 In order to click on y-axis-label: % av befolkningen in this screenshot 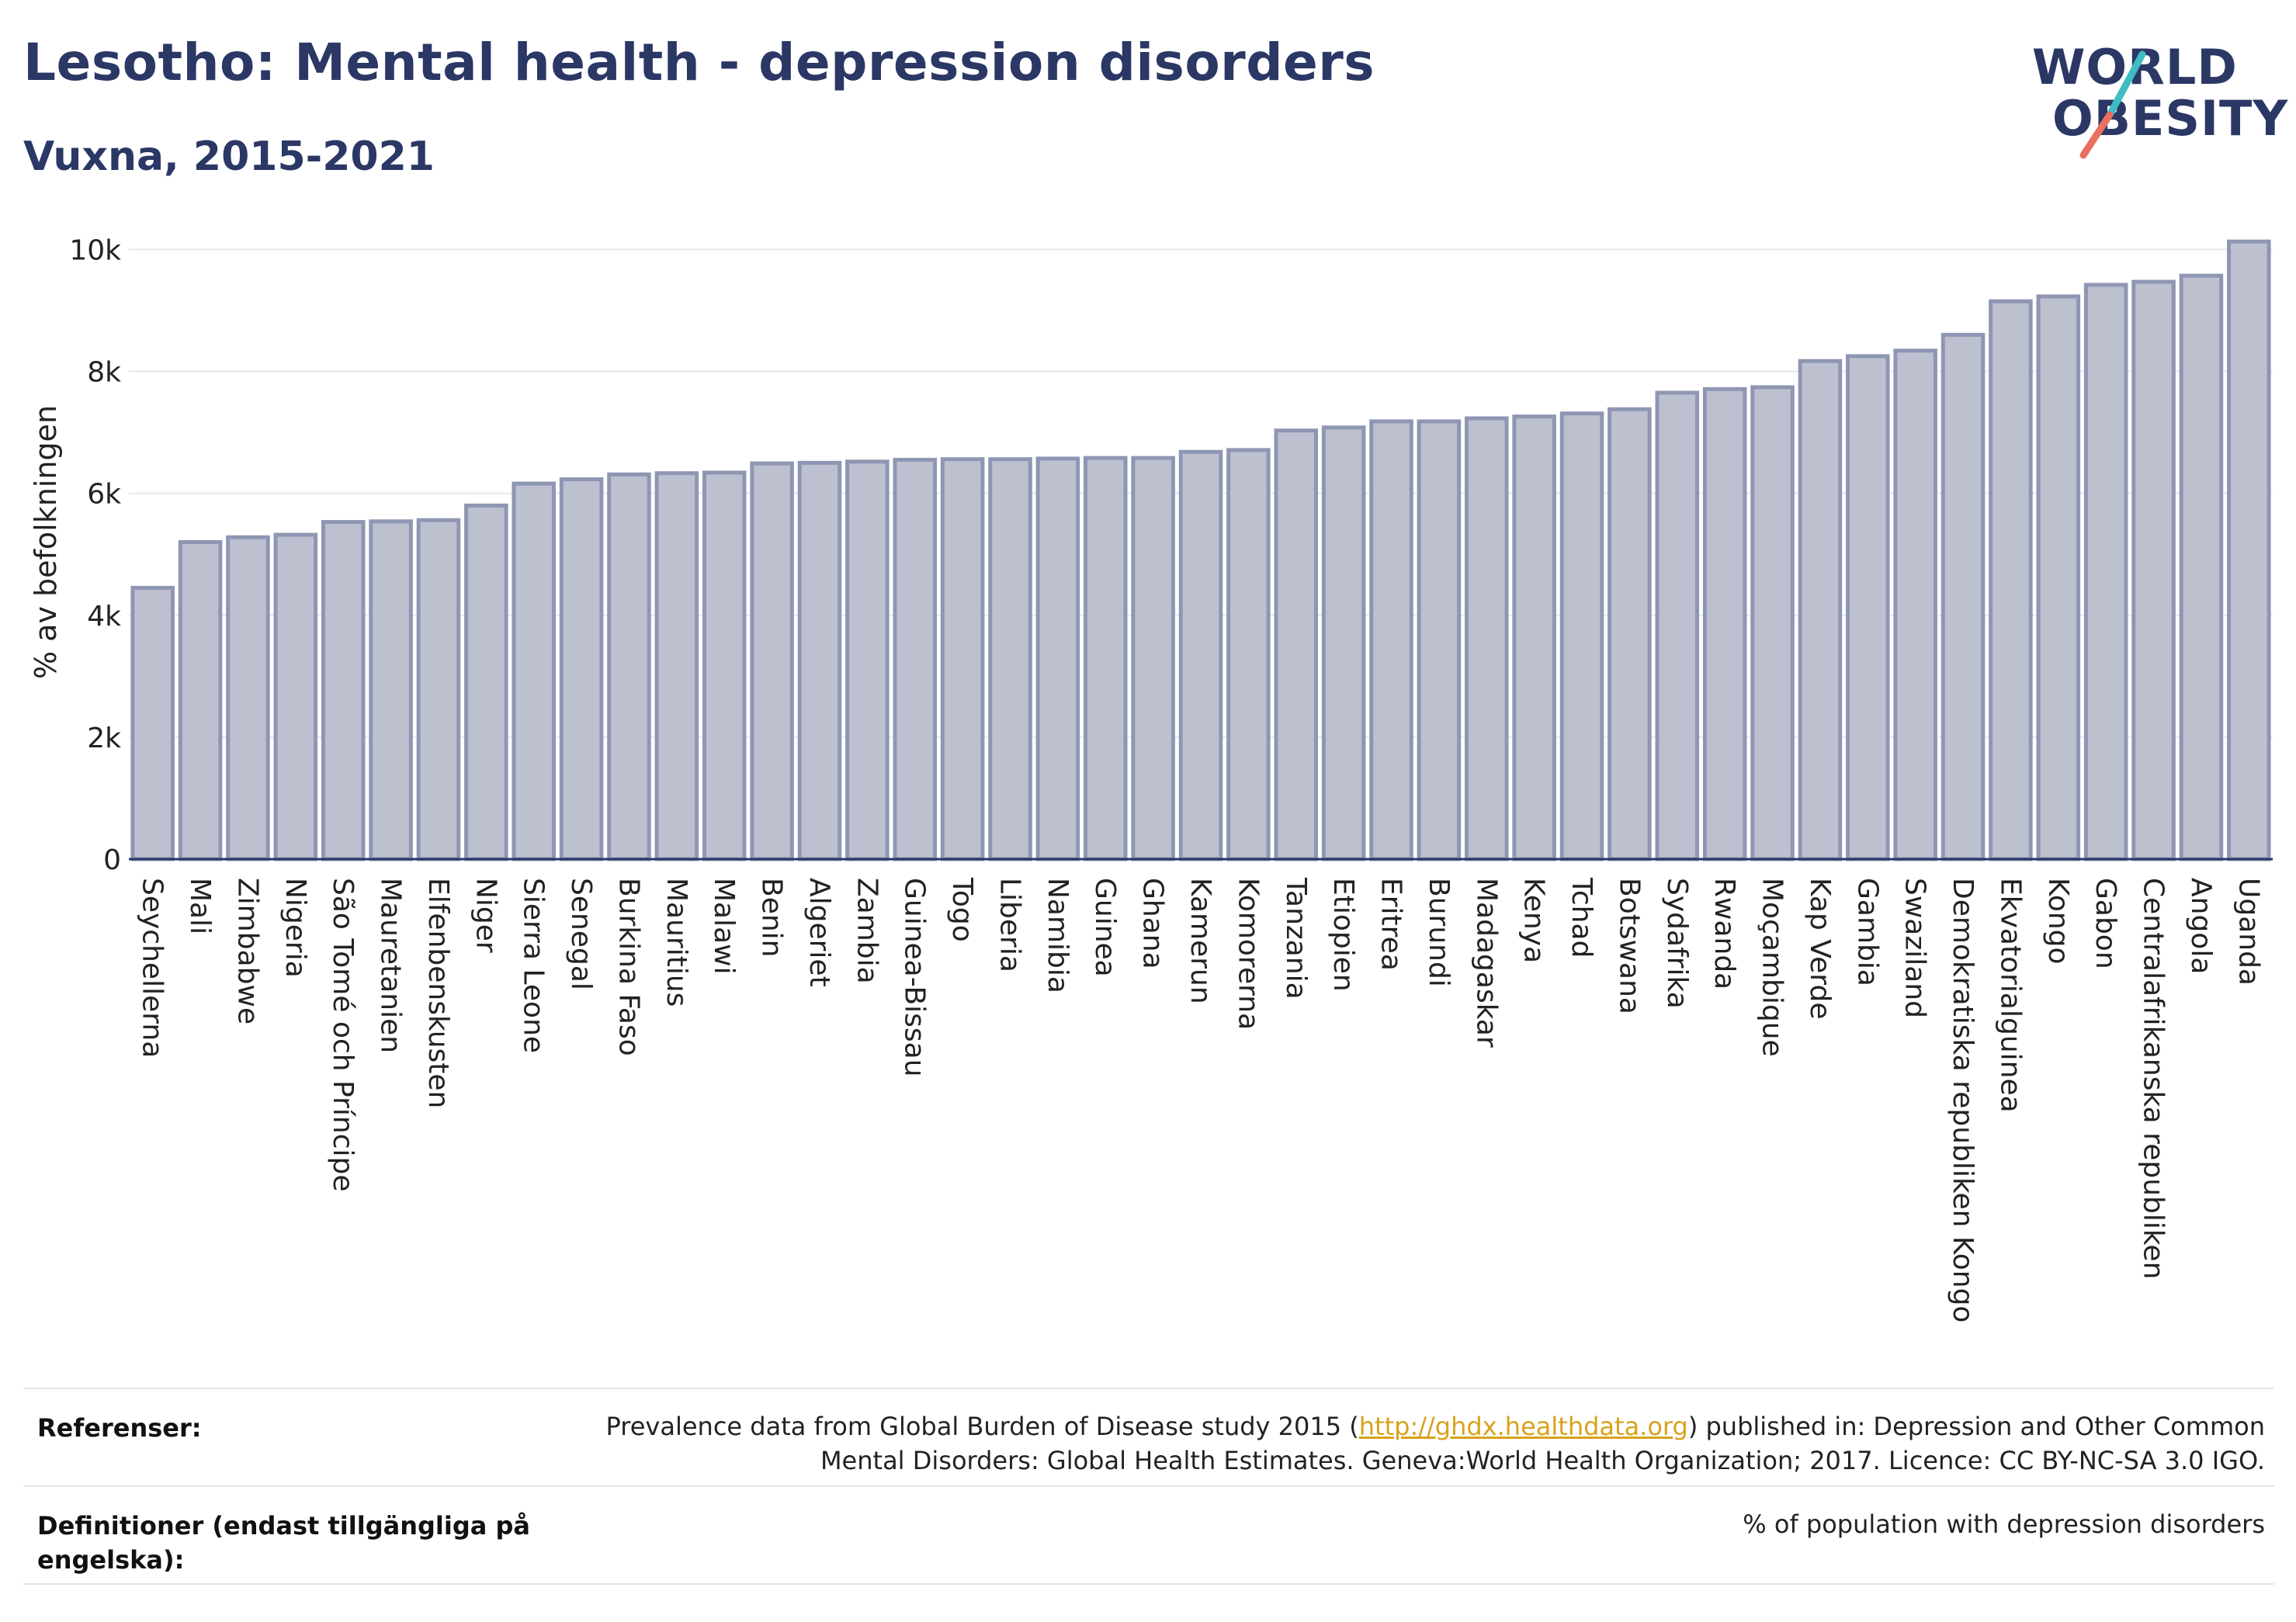, I will do `click(46, 542)`.